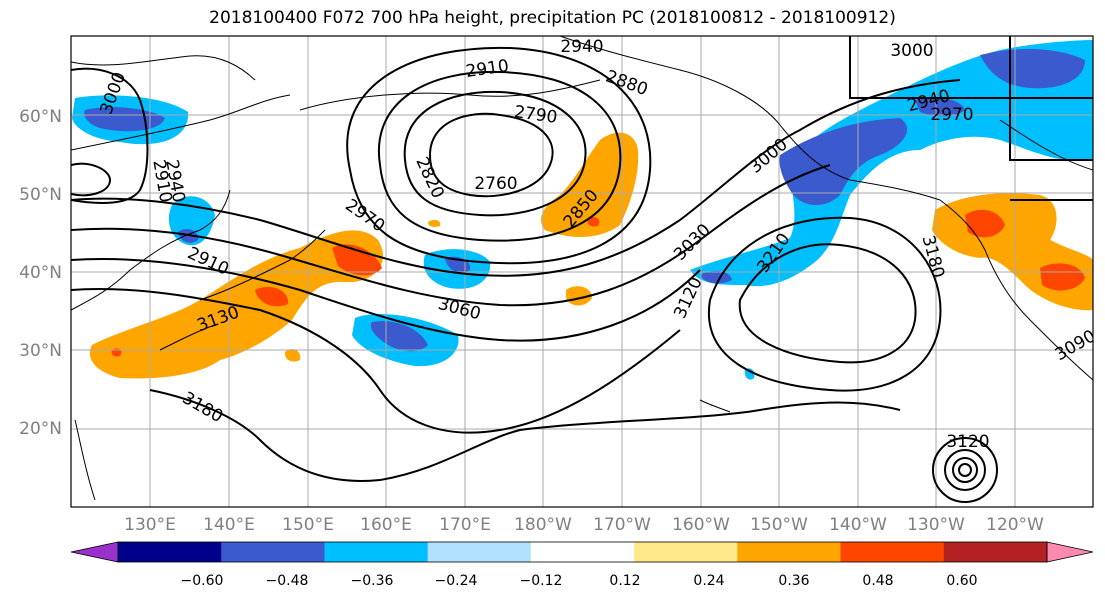 The image size is (1105, 601). I want to click on contour-label: 2790, so click(536, 115).